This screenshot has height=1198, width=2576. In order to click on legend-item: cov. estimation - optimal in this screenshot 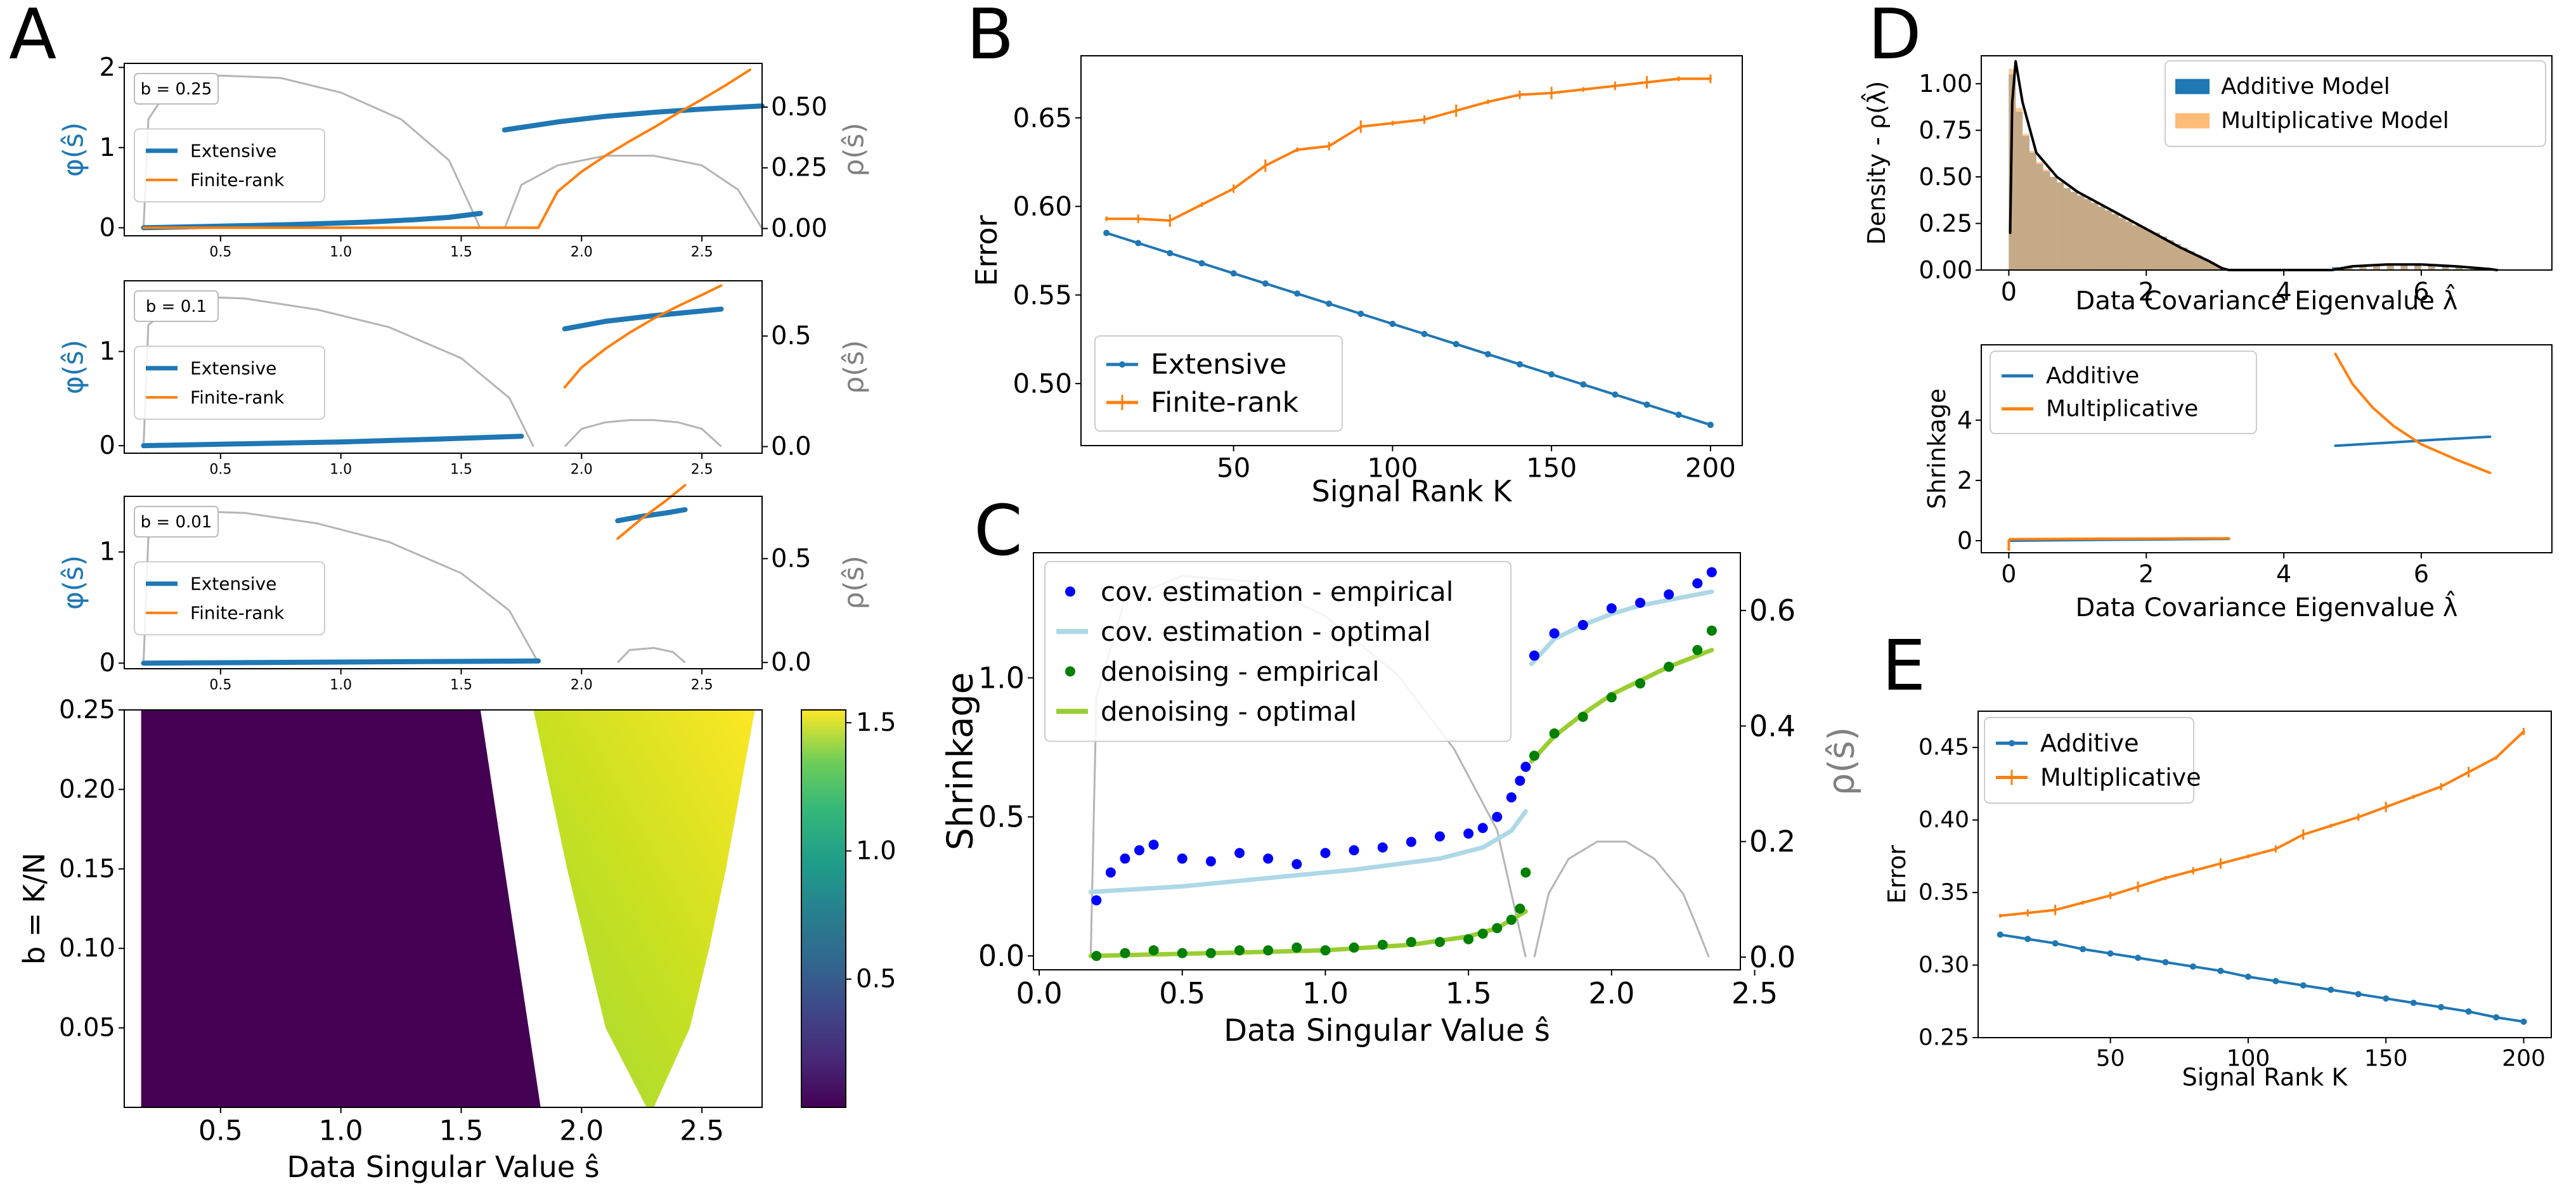, I will do `click(1243, 631)`.